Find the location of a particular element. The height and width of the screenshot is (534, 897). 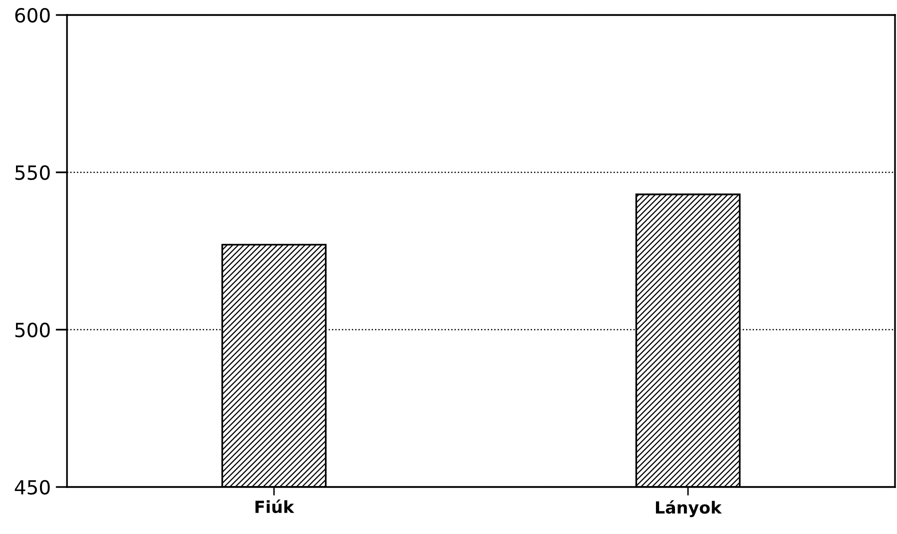

y-tick-label: 500 is located at coordinates (32, 330).